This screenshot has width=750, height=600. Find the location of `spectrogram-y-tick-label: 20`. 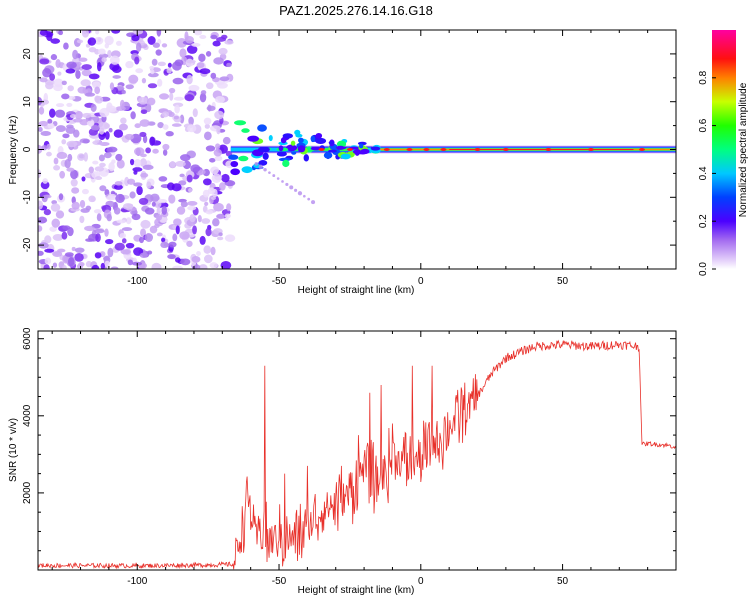

spectrogram-y-tick-label: 20 is located at coordinates (27, 54).